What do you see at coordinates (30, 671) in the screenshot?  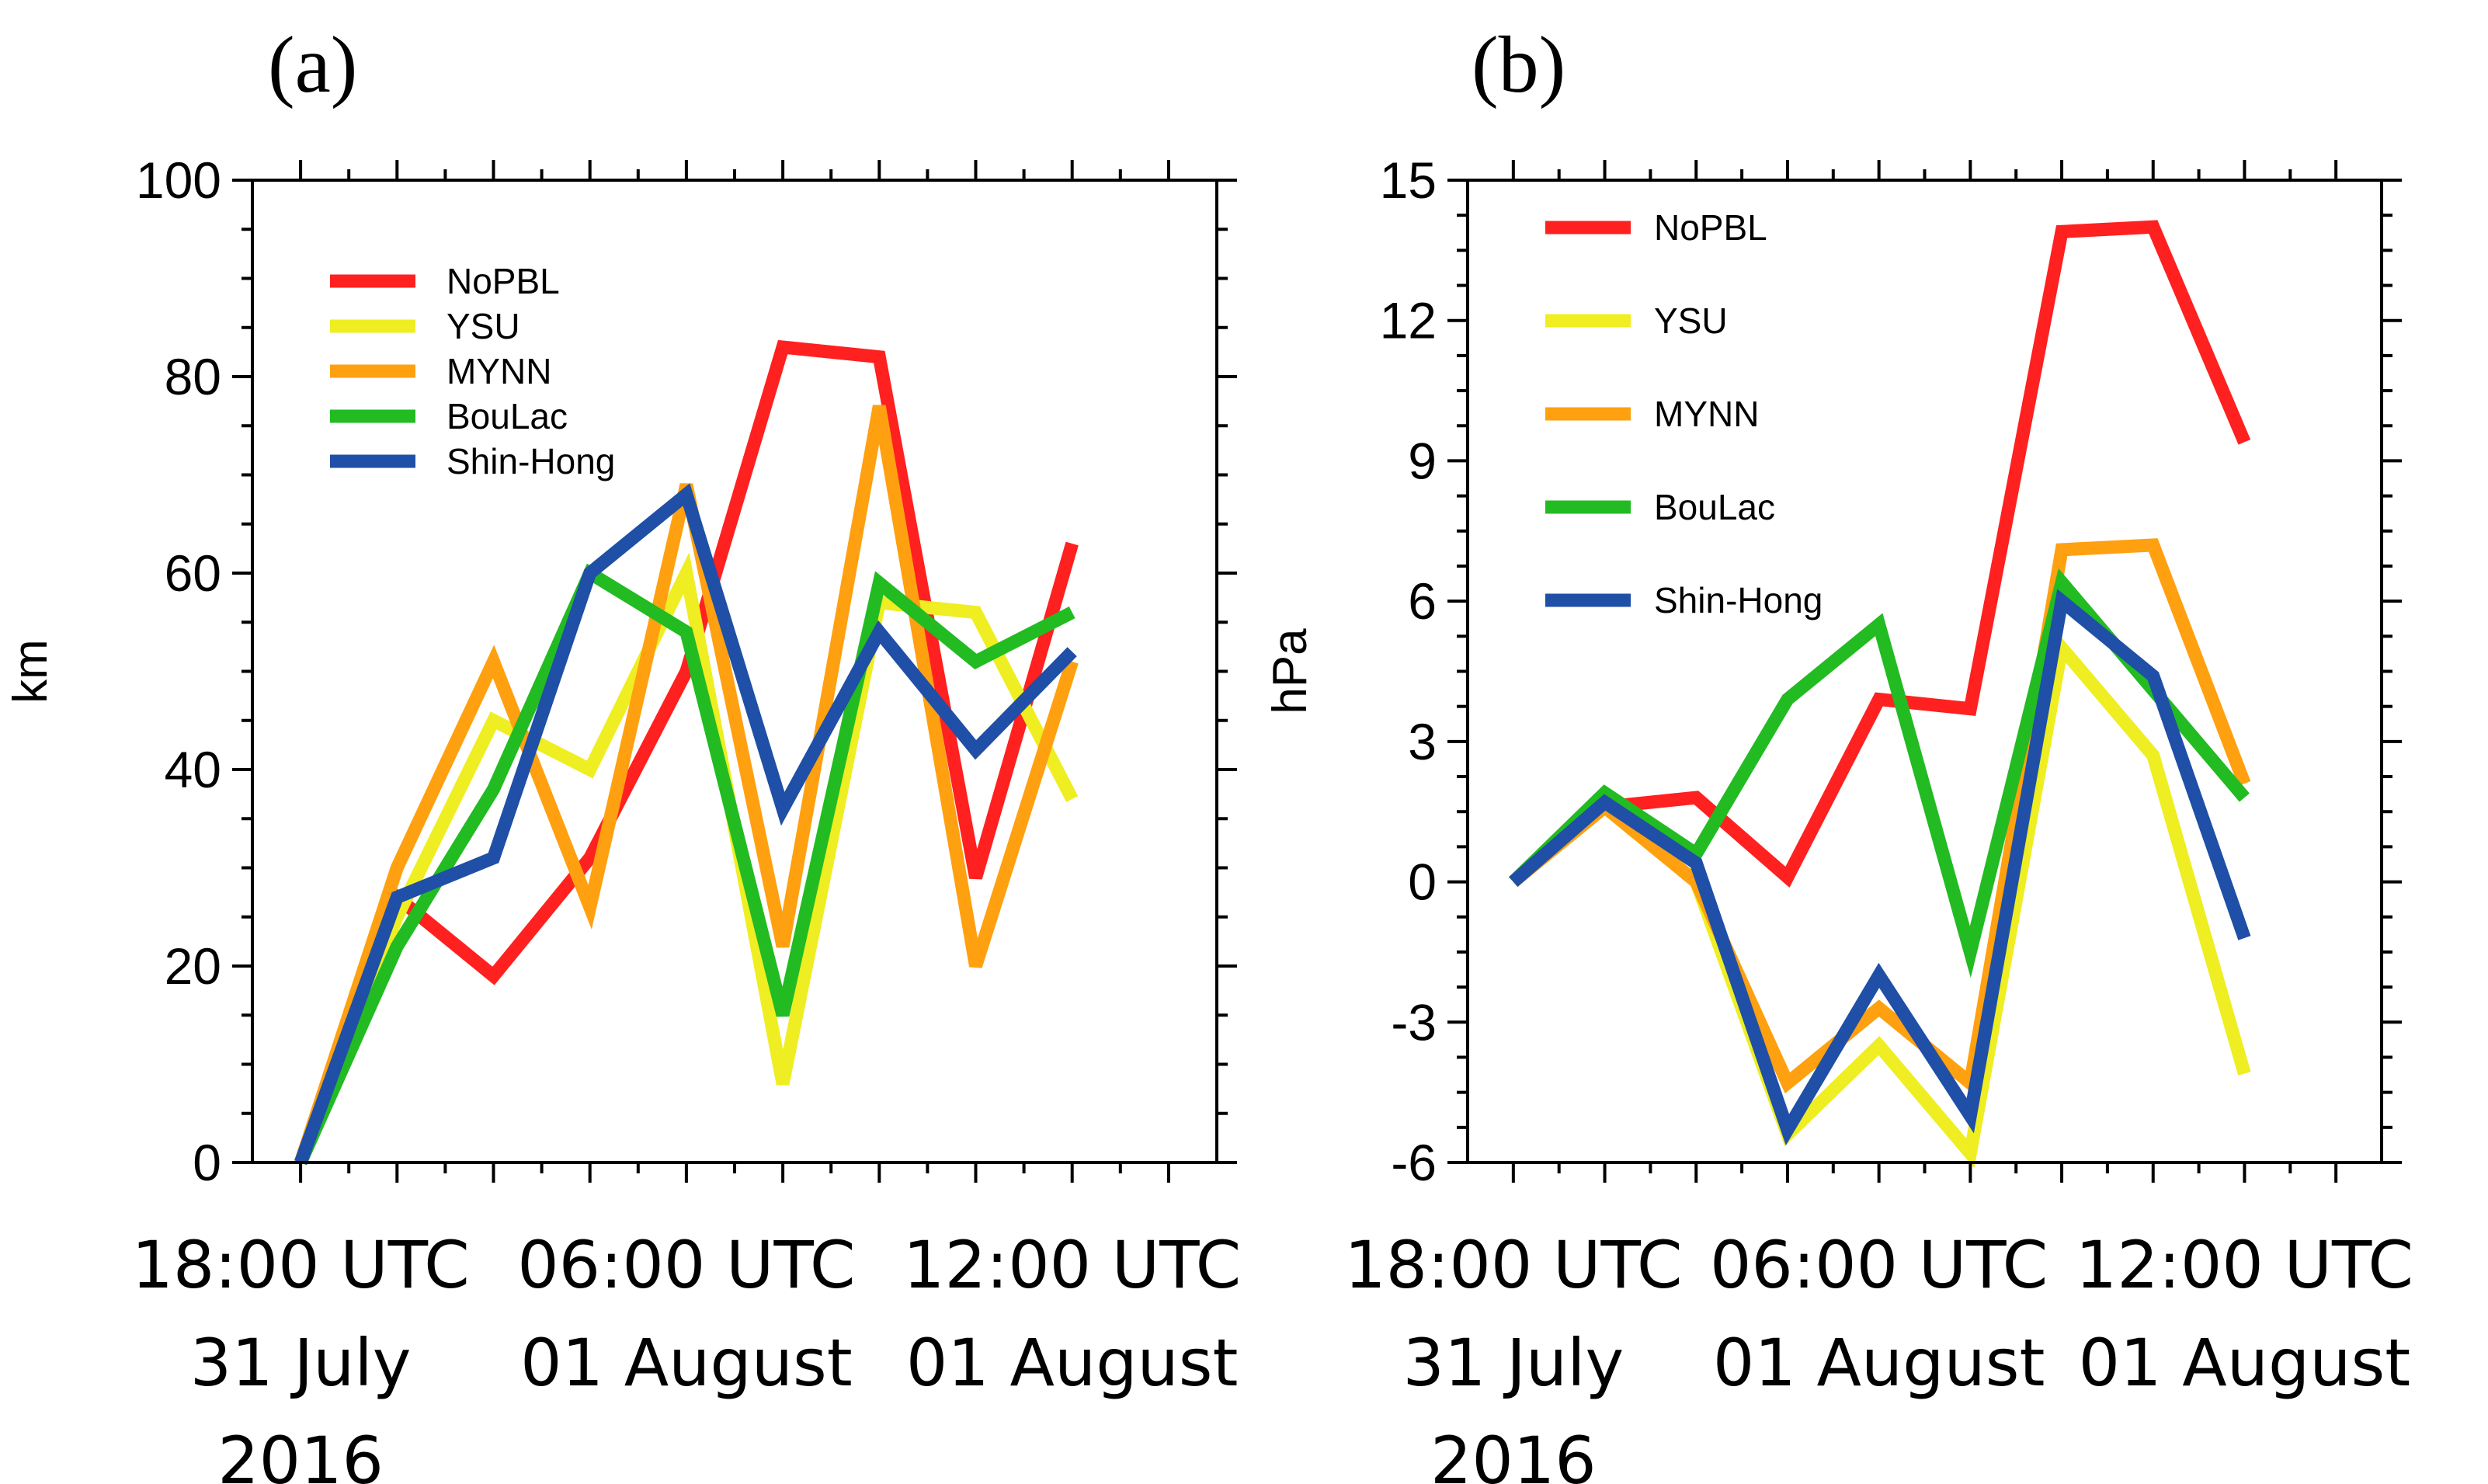 I see `y-axis-label: km` at bounding box center [30, 671].